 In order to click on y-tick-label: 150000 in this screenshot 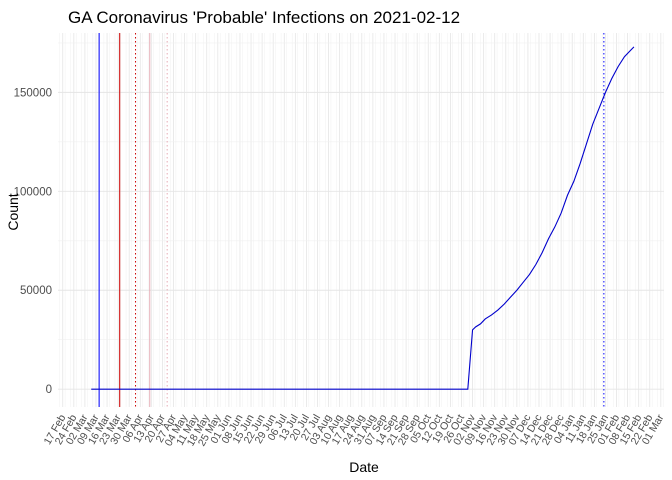, I will do `click(33, 93)`.